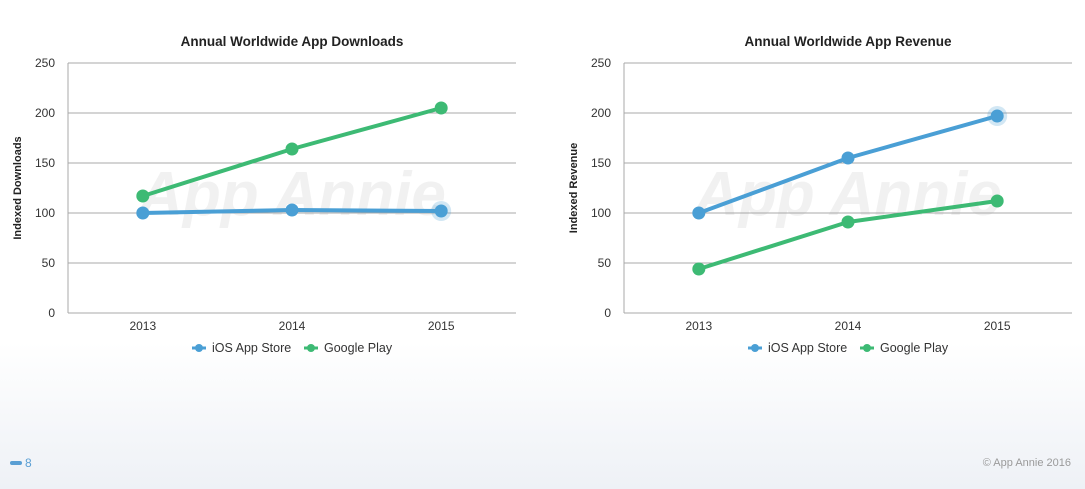  I want to click on y-axis-label: Indexed Downloads, so click(18, 187).